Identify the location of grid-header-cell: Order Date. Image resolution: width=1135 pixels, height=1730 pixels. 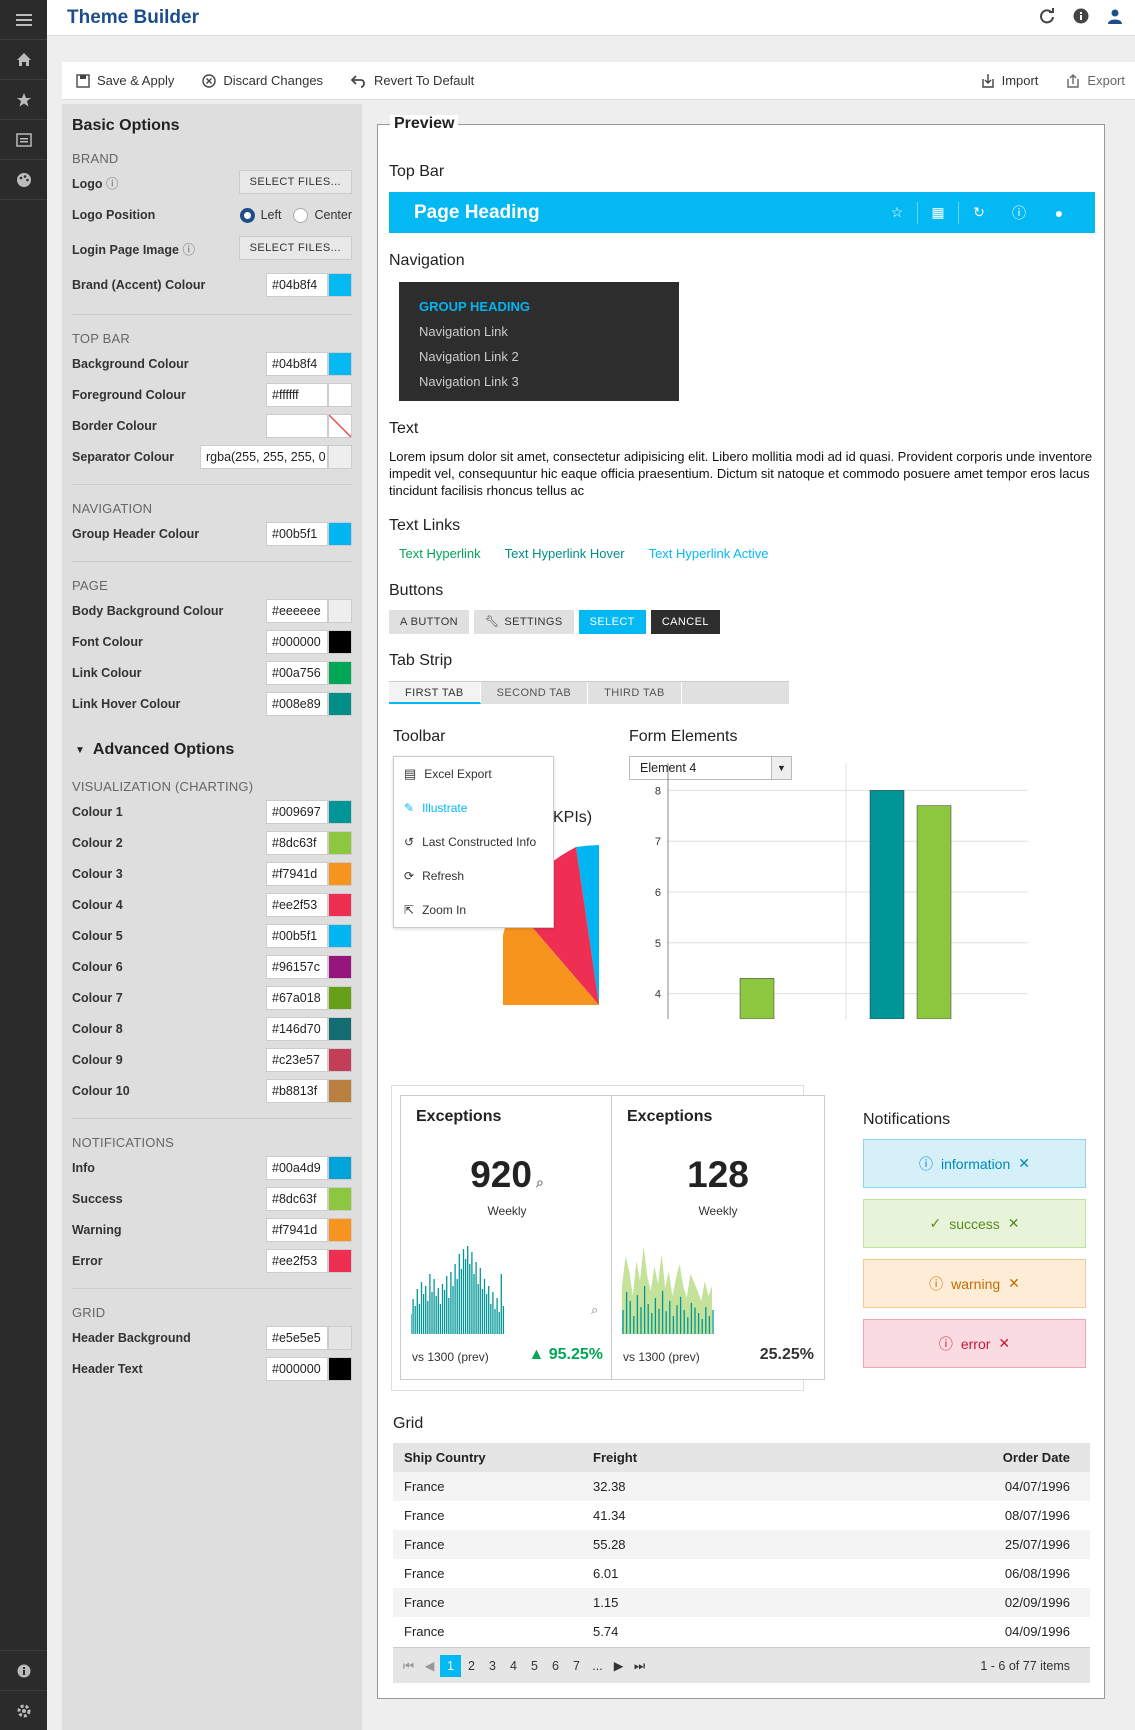
(1036, 1457).